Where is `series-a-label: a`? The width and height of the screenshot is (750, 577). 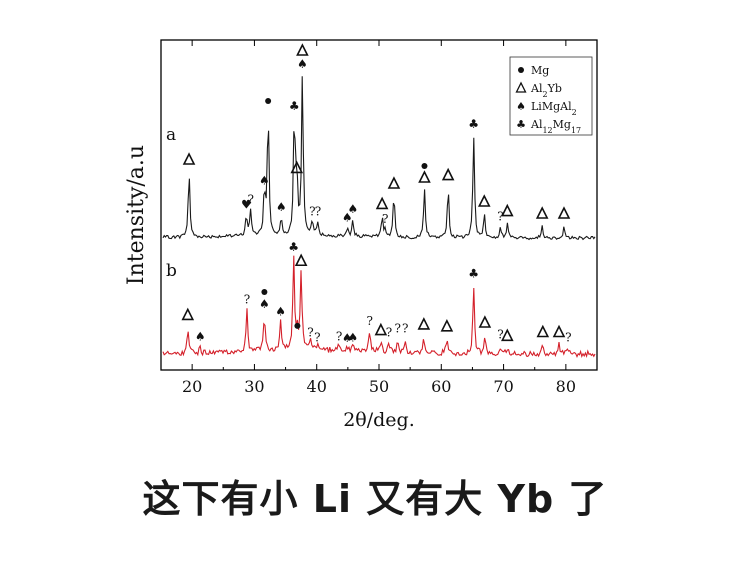 series-a-label: a is located at coordinates (171, 135).